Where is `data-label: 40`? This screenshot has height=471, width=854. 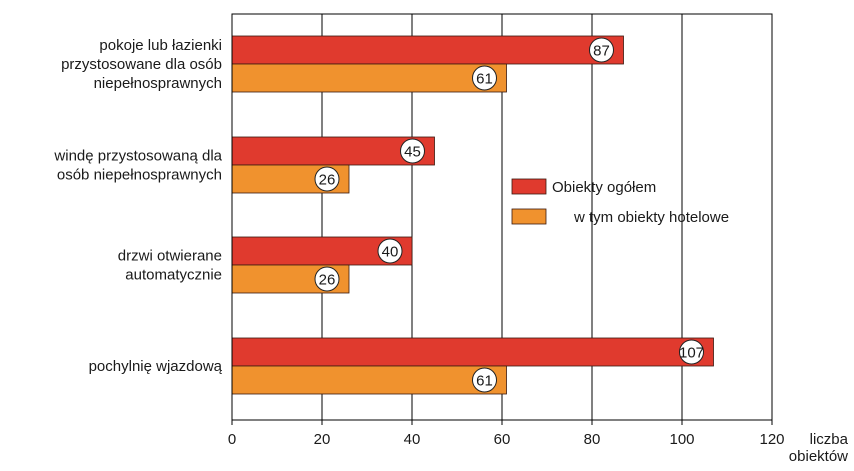 data-label: 40 is located at coordinates (390, 252).